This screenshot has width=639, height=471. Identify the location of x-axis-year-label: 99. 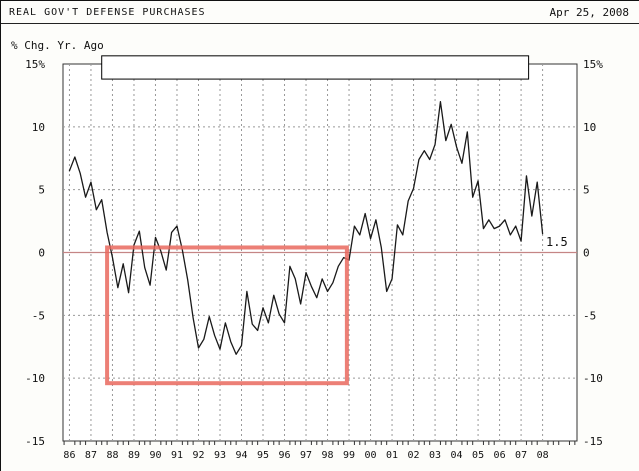
(349, 455).